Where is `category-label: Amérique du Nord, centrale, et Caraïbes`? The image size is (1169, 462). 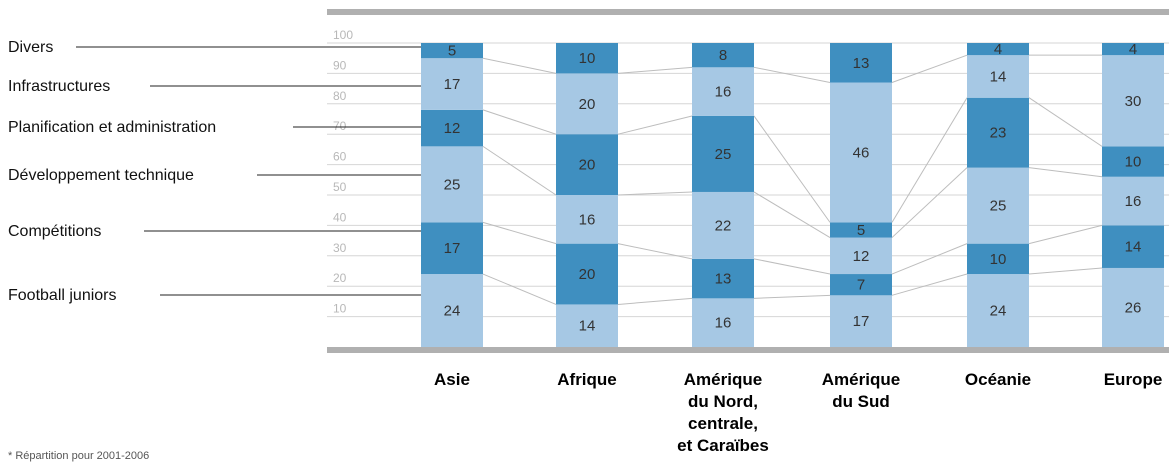
category-label: Amérique du Nord, centrale, et Caraïbes is located at coordinates (723, 412).